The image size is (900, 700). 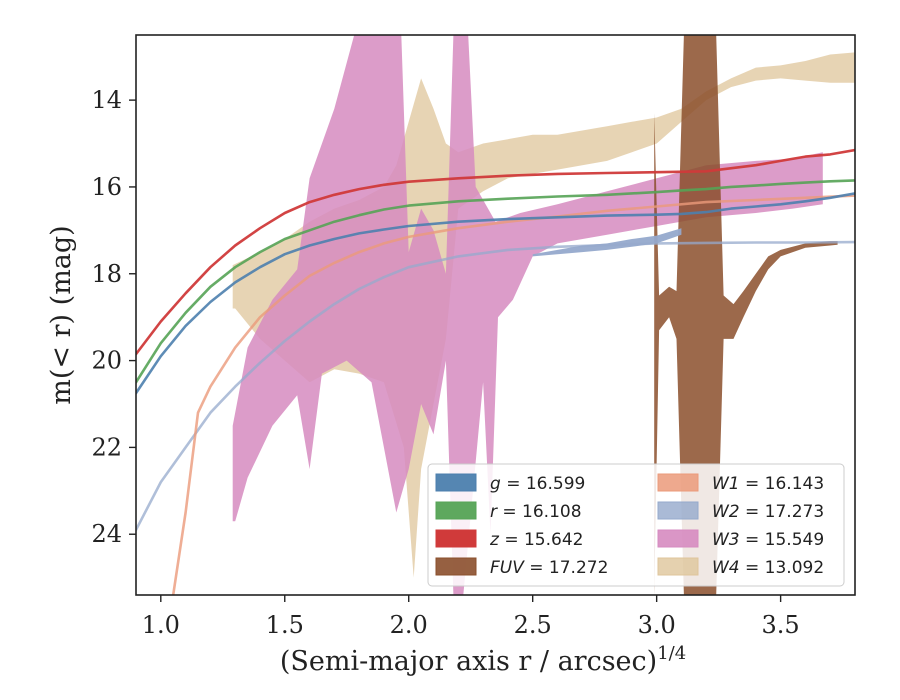 What do you see at coordinates (671, 653) in the screenshot?
I see `x-axis-label-superscript: 1/4` at bounding box center [671, 653].